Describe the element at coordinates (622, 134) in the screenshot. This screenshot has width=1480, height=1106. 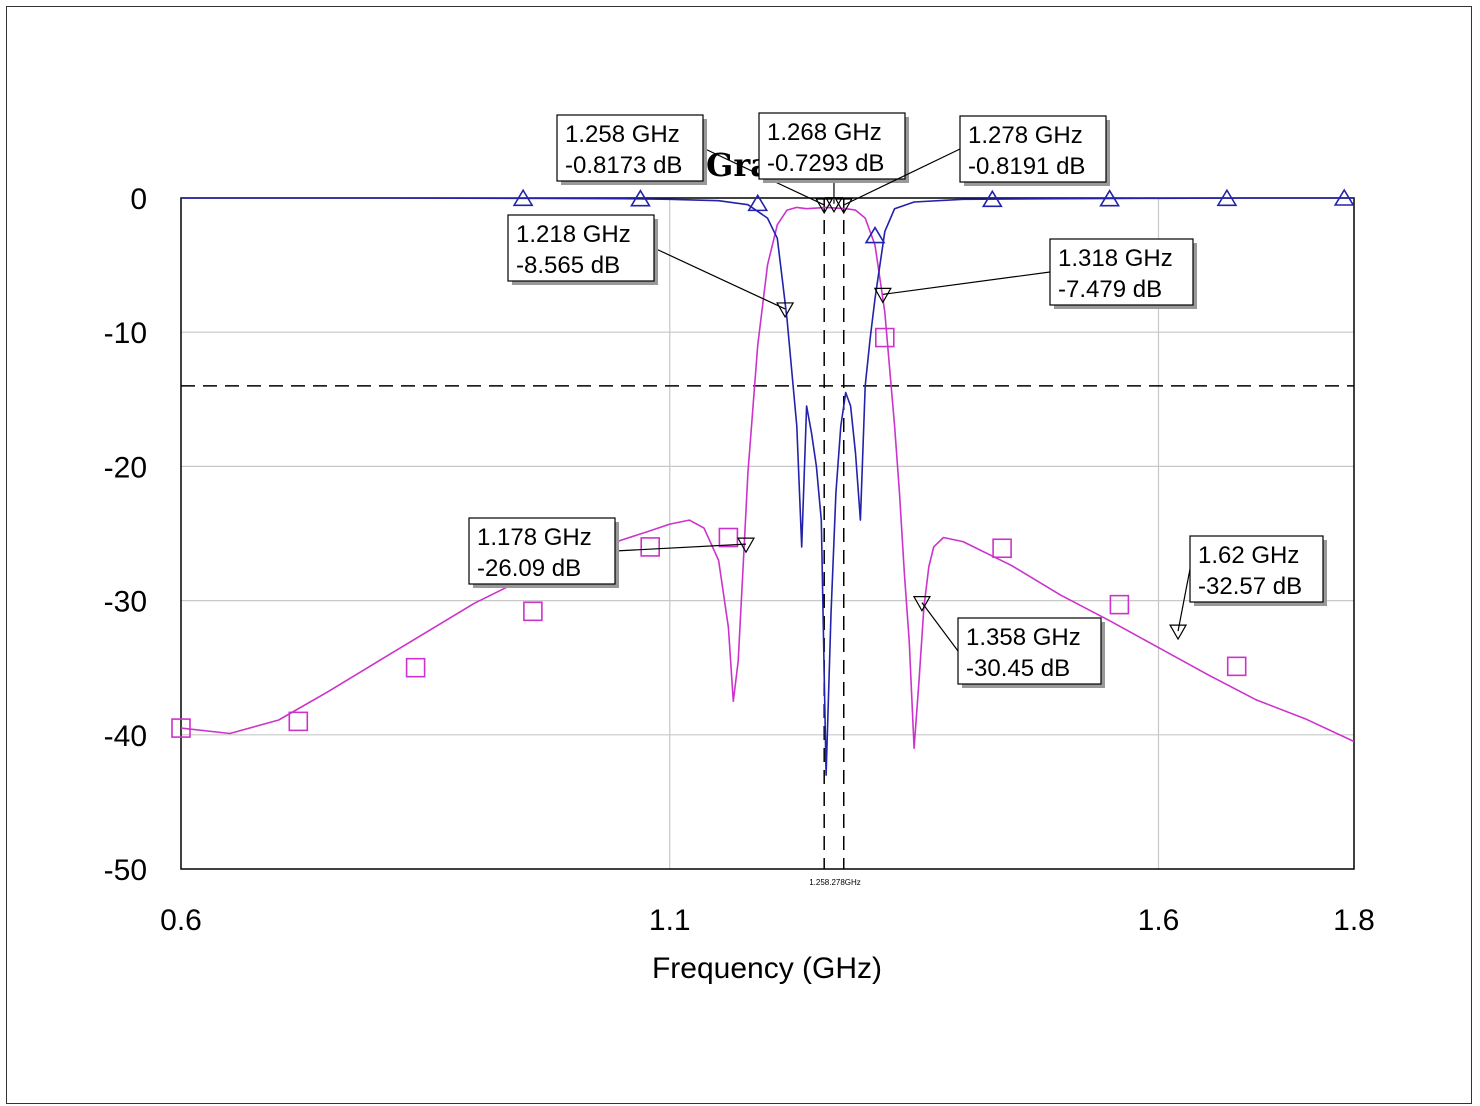
I see `marker-frequency-label: 1.258 GHz` at that location.